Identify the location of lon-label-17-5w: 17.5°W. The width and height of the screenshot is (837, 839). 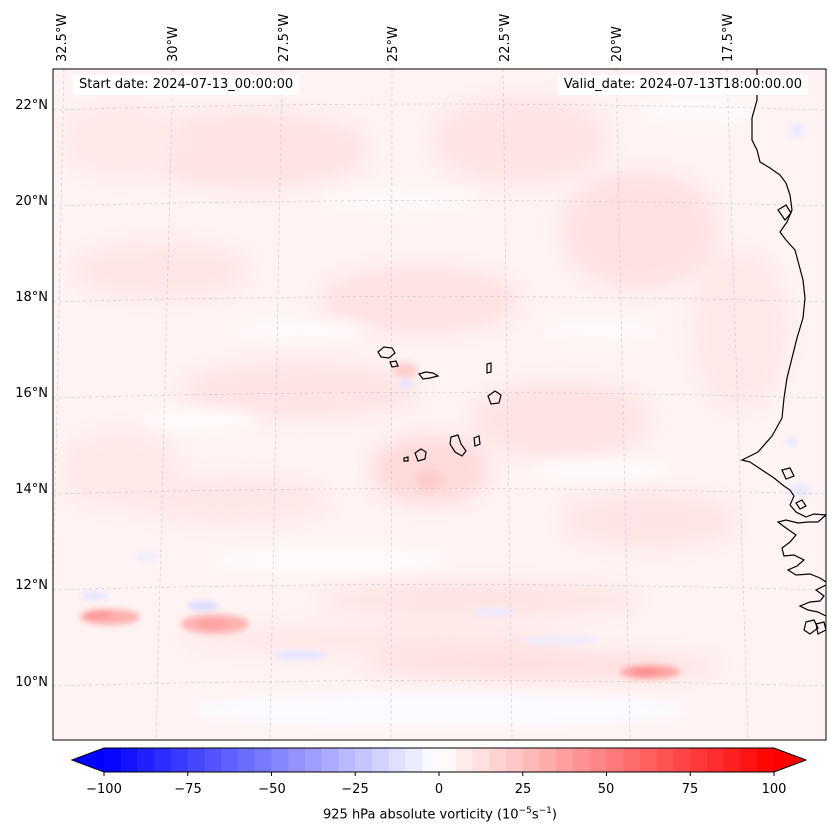
(728, 37).